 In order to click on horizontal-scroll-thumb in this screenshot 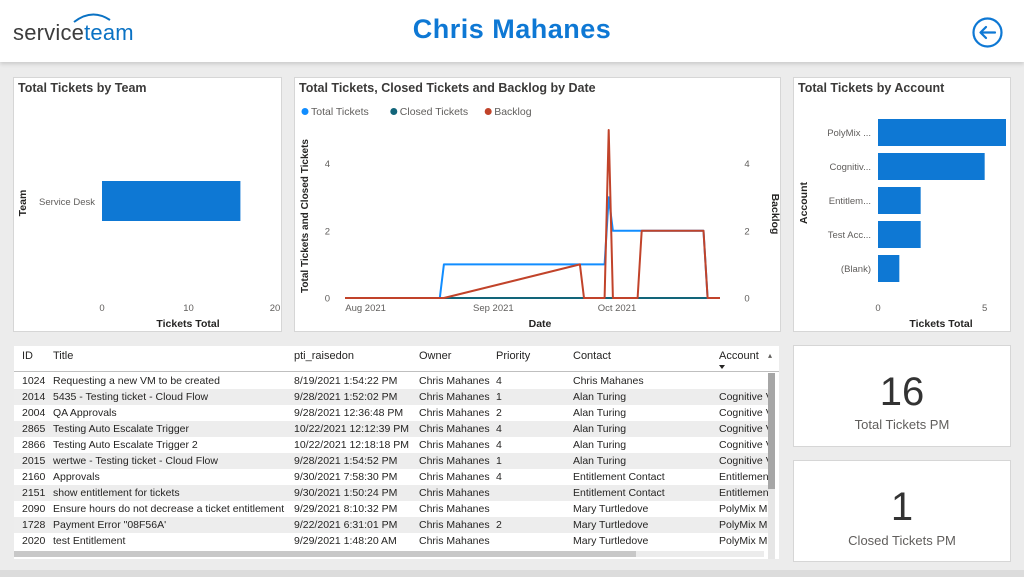, I will do `click(325, 554)`.